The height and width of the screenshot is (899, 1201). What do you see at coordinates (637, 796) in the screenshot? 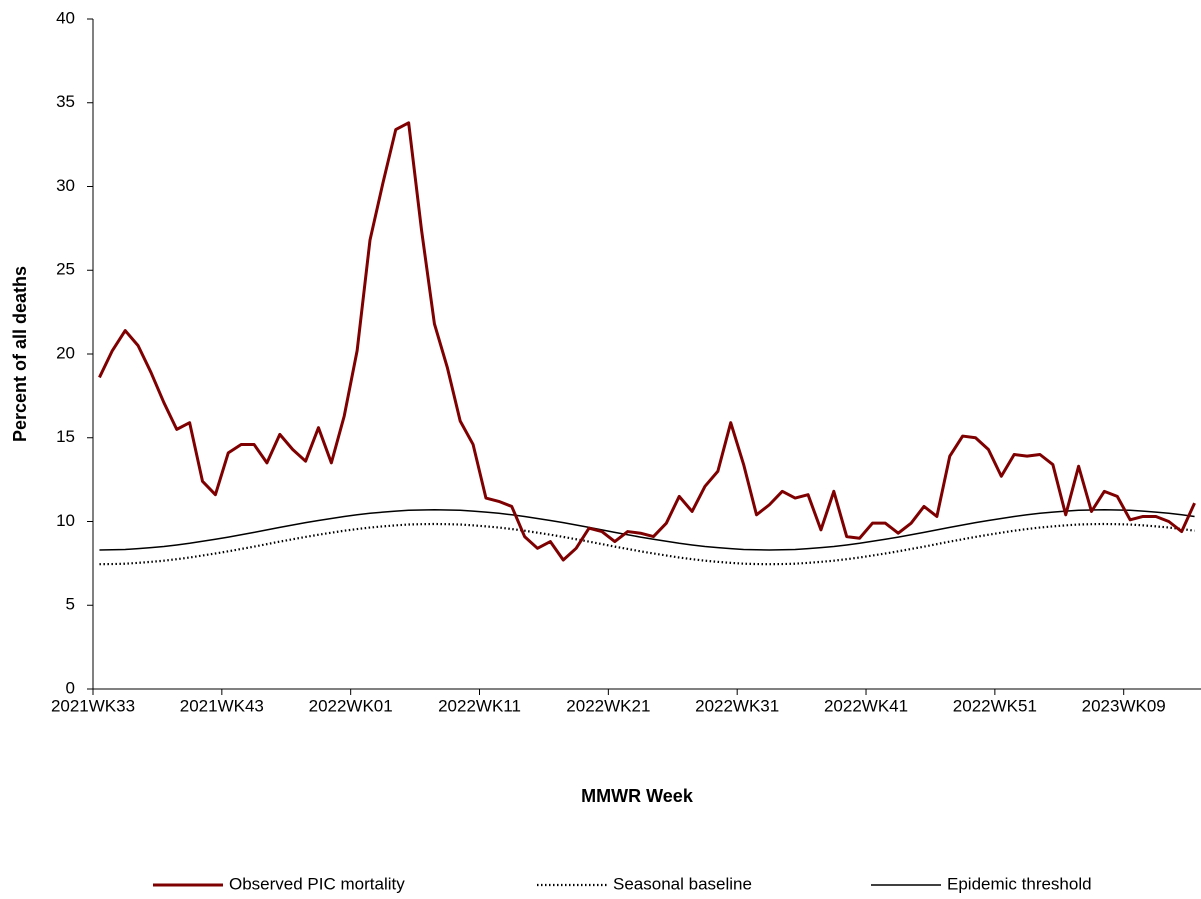
I see `x-axis-title: MMWR Week` at bounding box center [637, 796].